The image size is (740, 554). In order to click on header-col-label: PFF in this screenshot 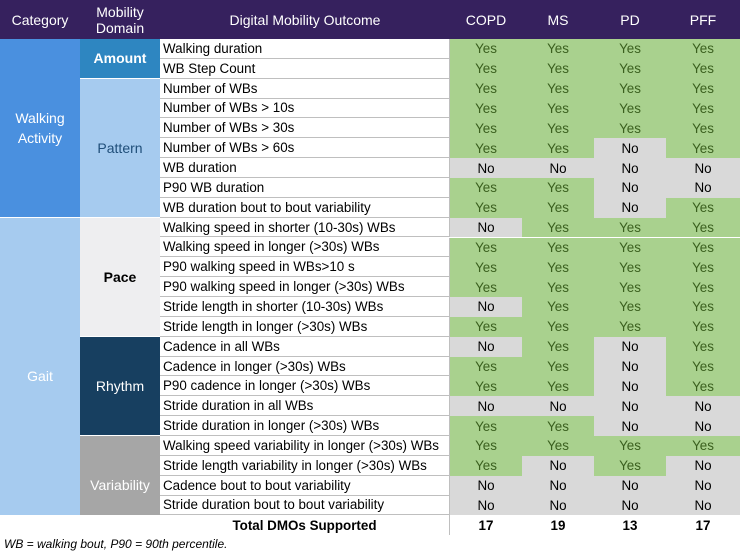, I will do `click(703, 19)`.